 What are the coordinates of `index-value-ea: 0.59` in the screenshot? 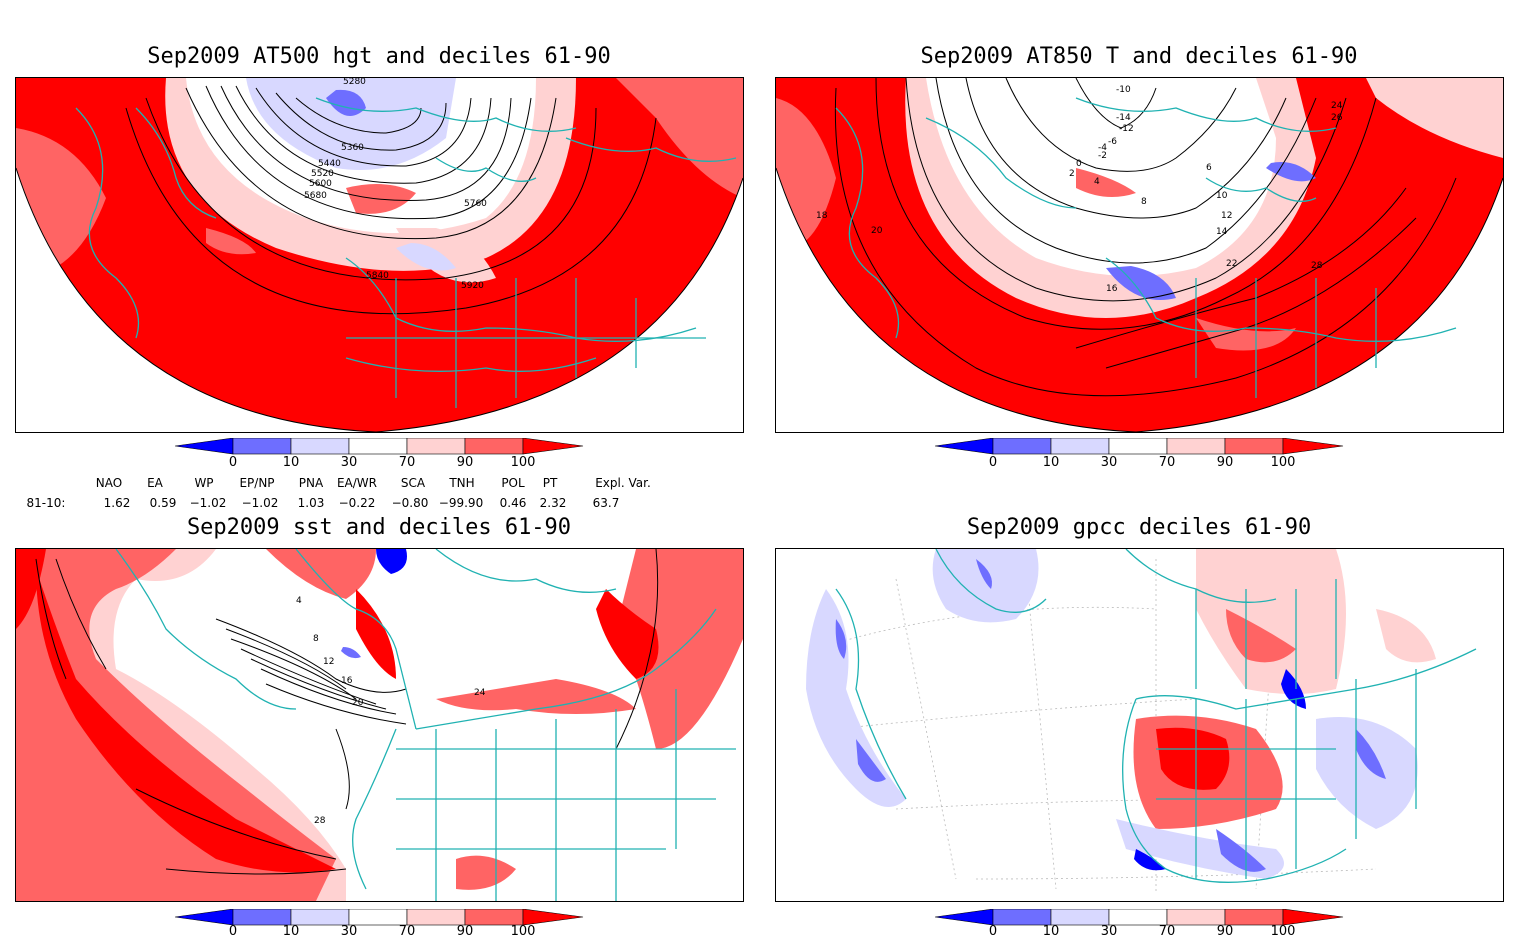 It's located at (163, 503).